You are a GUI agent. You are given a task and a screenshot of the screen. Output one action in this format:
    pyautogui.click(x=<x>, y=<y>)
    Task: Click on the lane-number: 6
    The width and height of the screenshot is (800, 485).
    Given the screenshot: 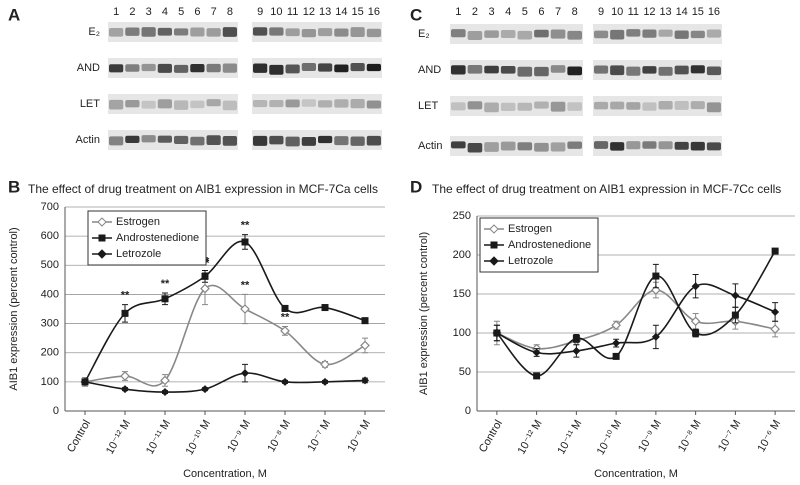 What is the action you would take?
    pyautogui.click(x=197, y=12)
    